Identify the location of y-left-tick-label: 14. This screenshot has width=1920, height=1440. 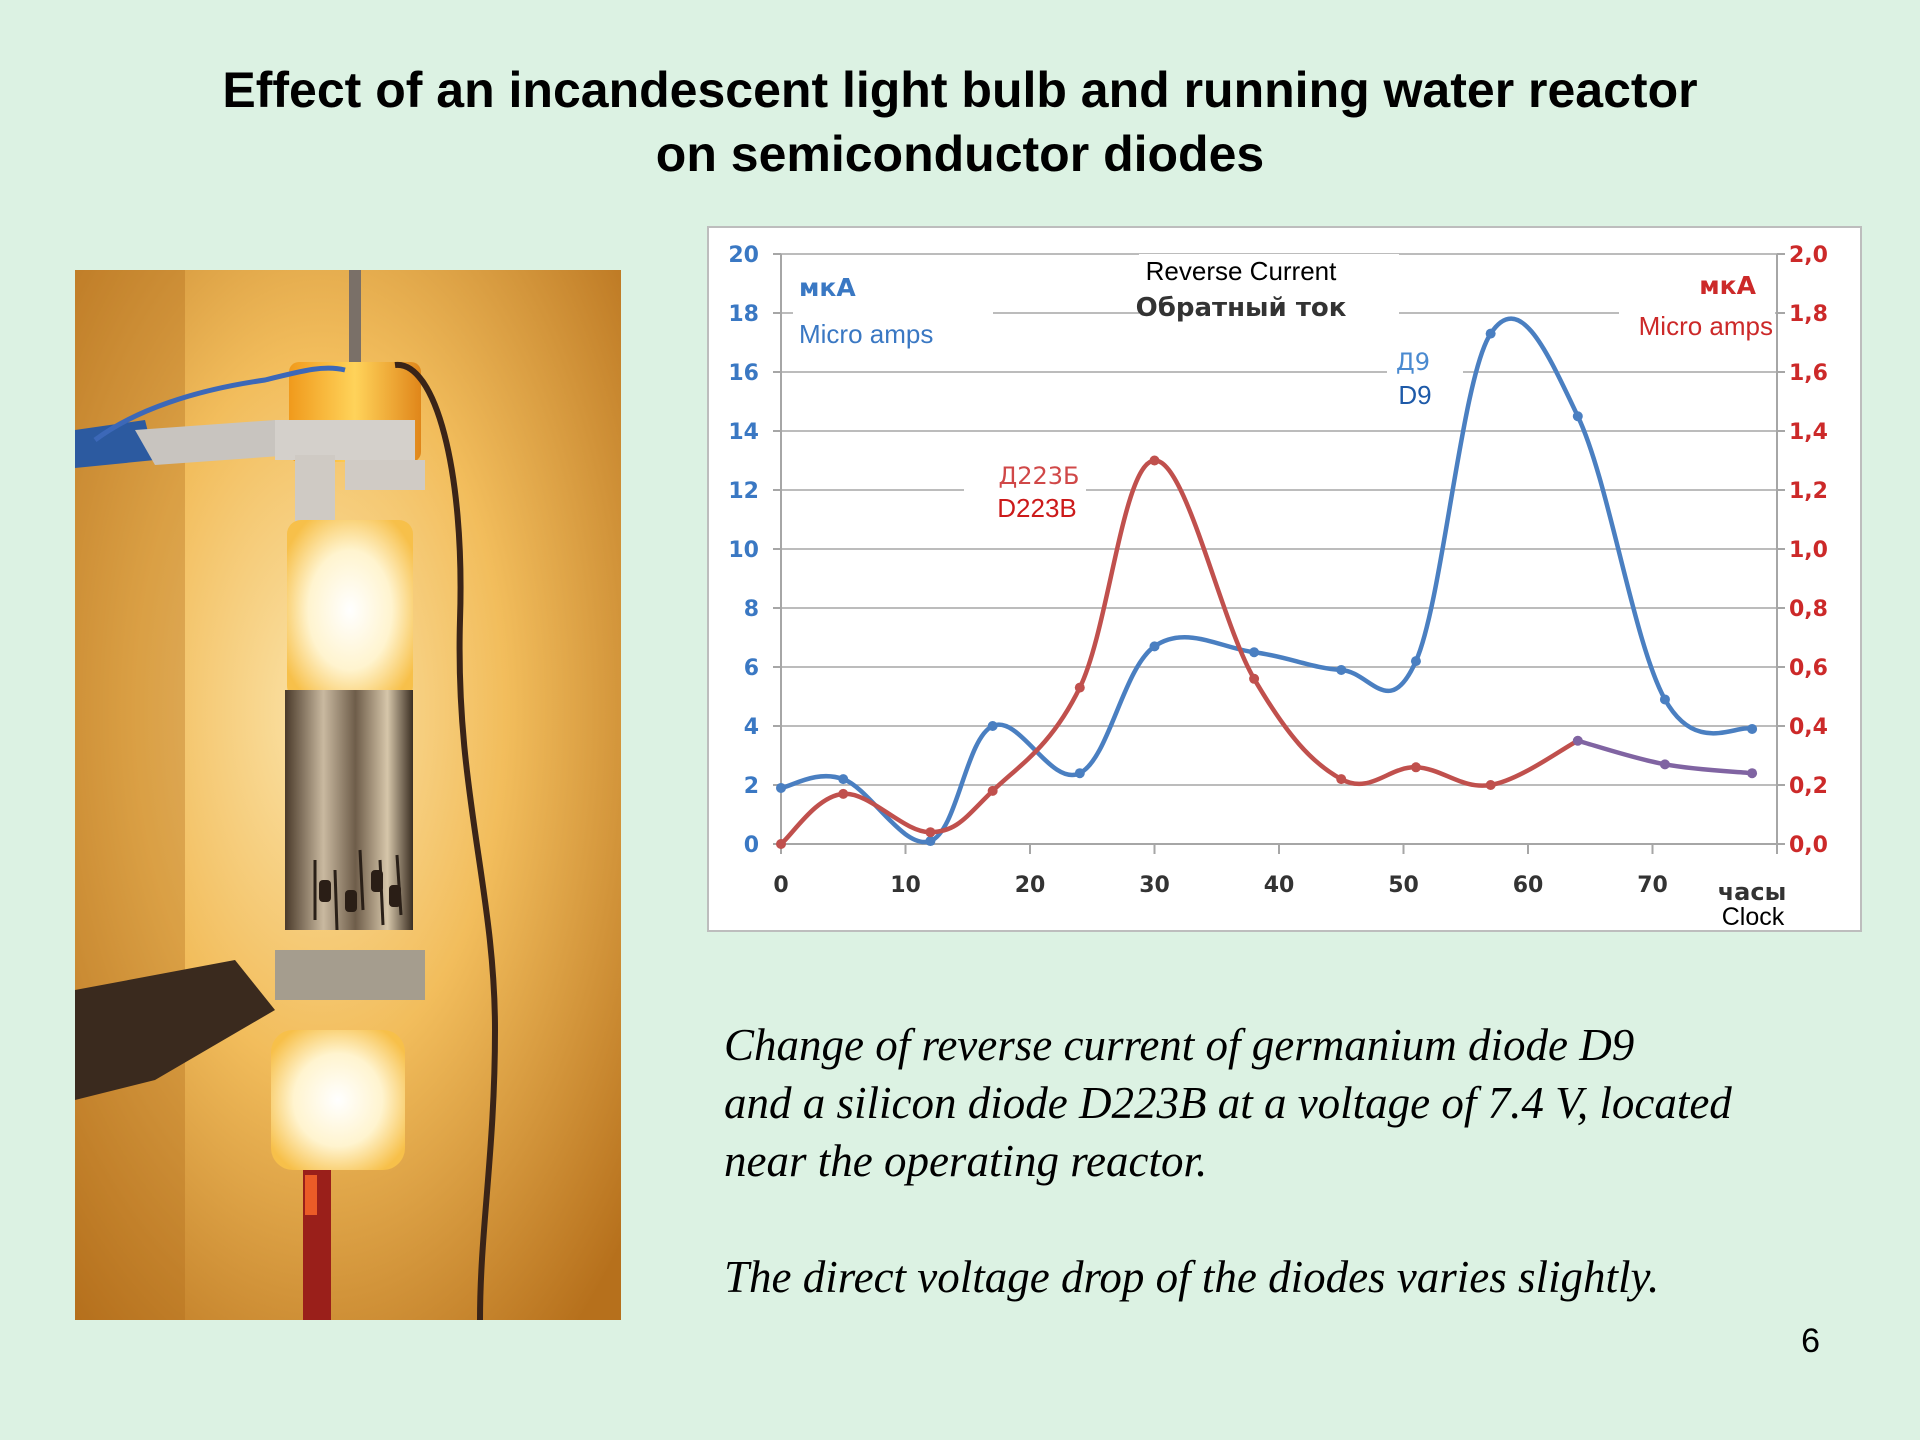
(743, 432).